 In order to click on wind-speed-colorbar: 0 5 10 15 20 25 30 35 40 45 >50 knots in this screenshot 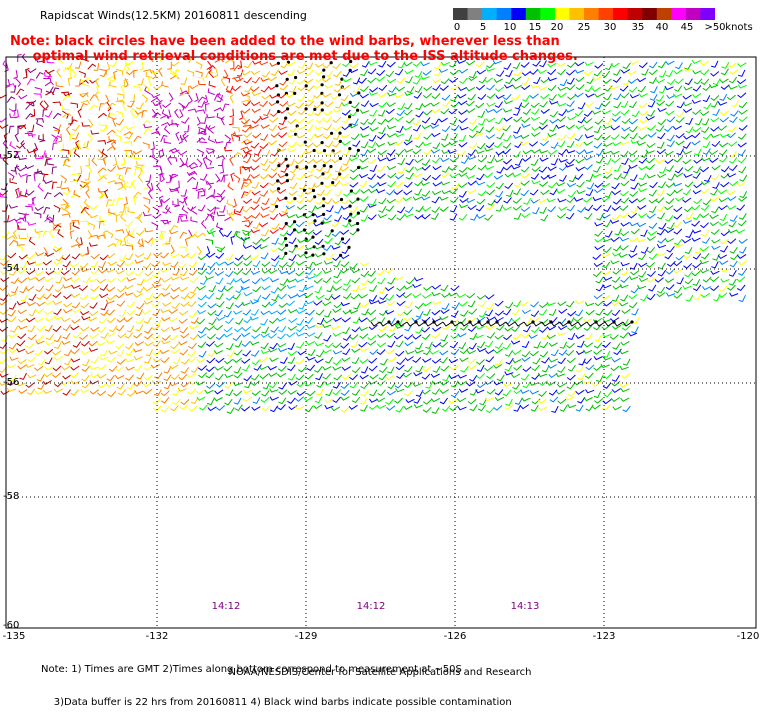, I will do `click(603, 19)`.